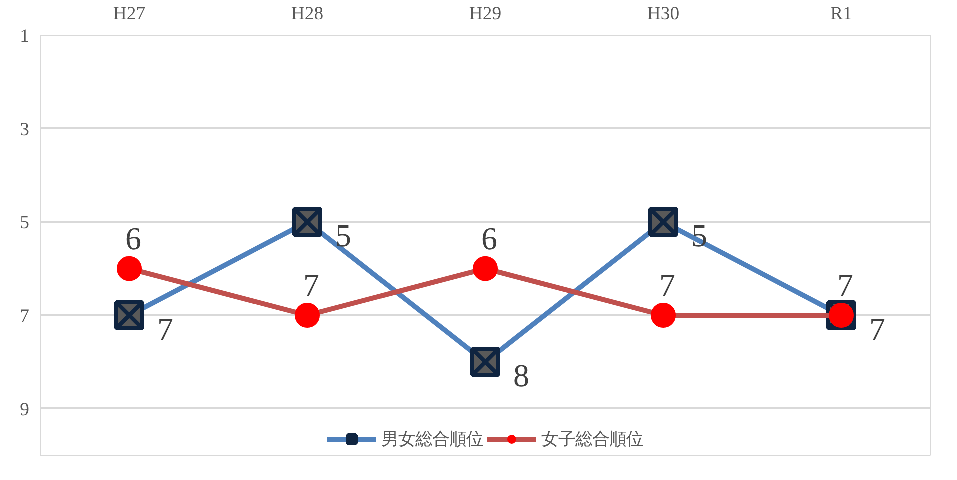 This screenshot has height=480, width=957. Describe the element at coordinates (25, 316) in the screenshot. I see `y-tick-label: 7` at that location.